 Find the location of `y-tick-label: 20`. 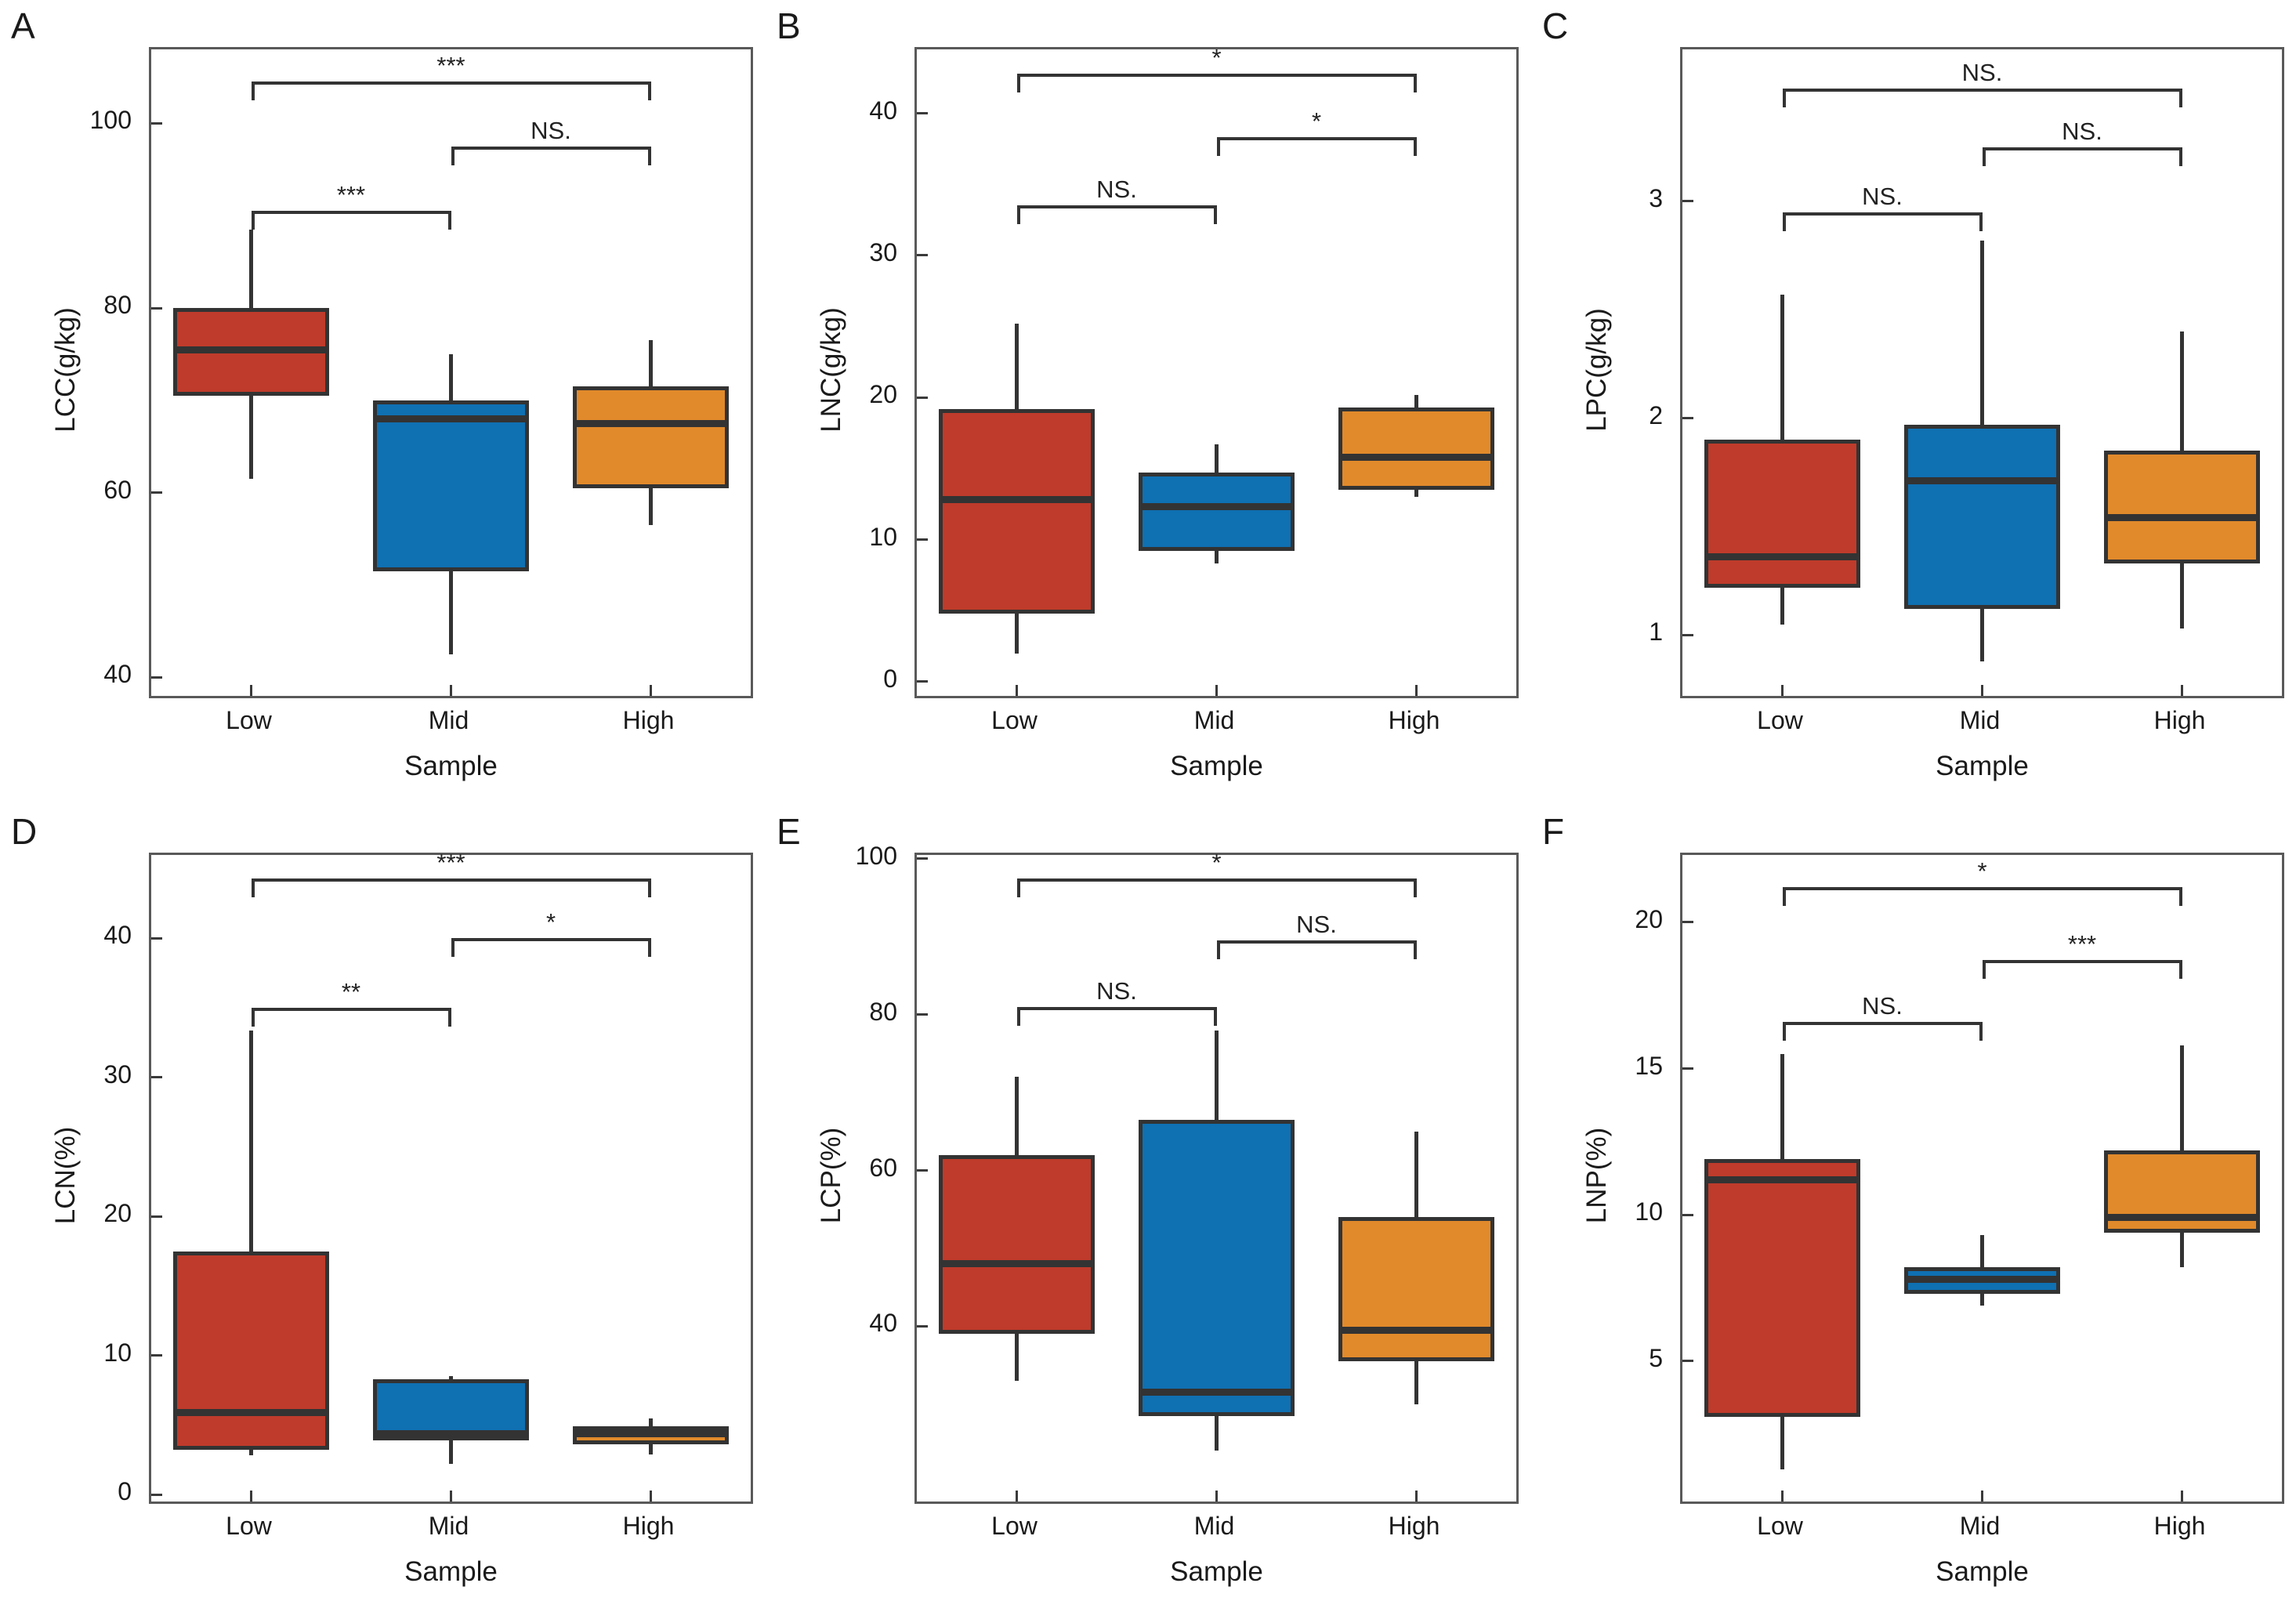

y-tick-label: 20 is located at coordinates (883, 394).